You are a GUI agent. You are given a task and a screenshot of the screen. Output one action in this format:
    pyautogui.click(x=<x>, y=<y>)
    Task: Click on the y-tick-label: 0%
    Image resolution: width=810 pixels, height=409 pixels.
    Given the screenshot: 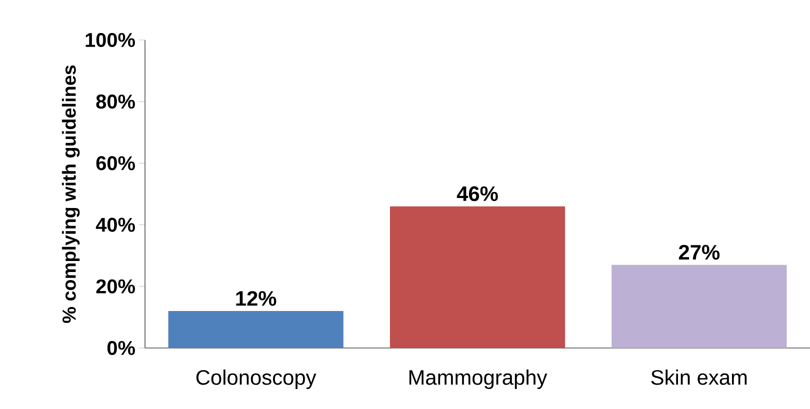 What is the action you would take?
    pyautogui.click(x=121, y=348)
    